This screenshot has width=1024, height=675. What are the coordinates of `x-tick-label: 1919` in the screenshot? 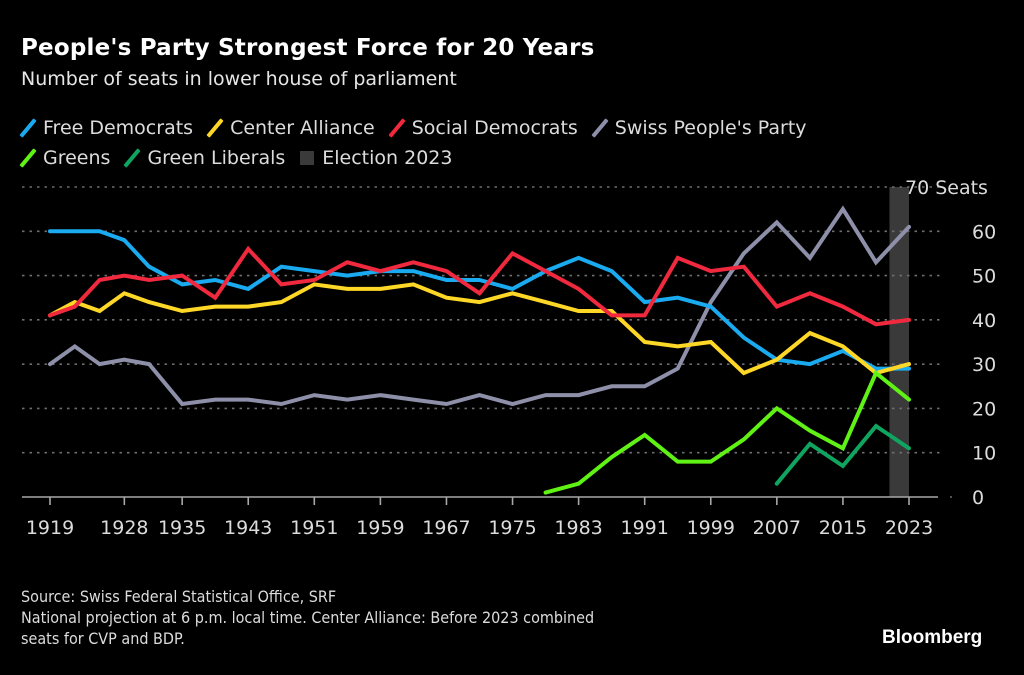 It's located at (50, 528).